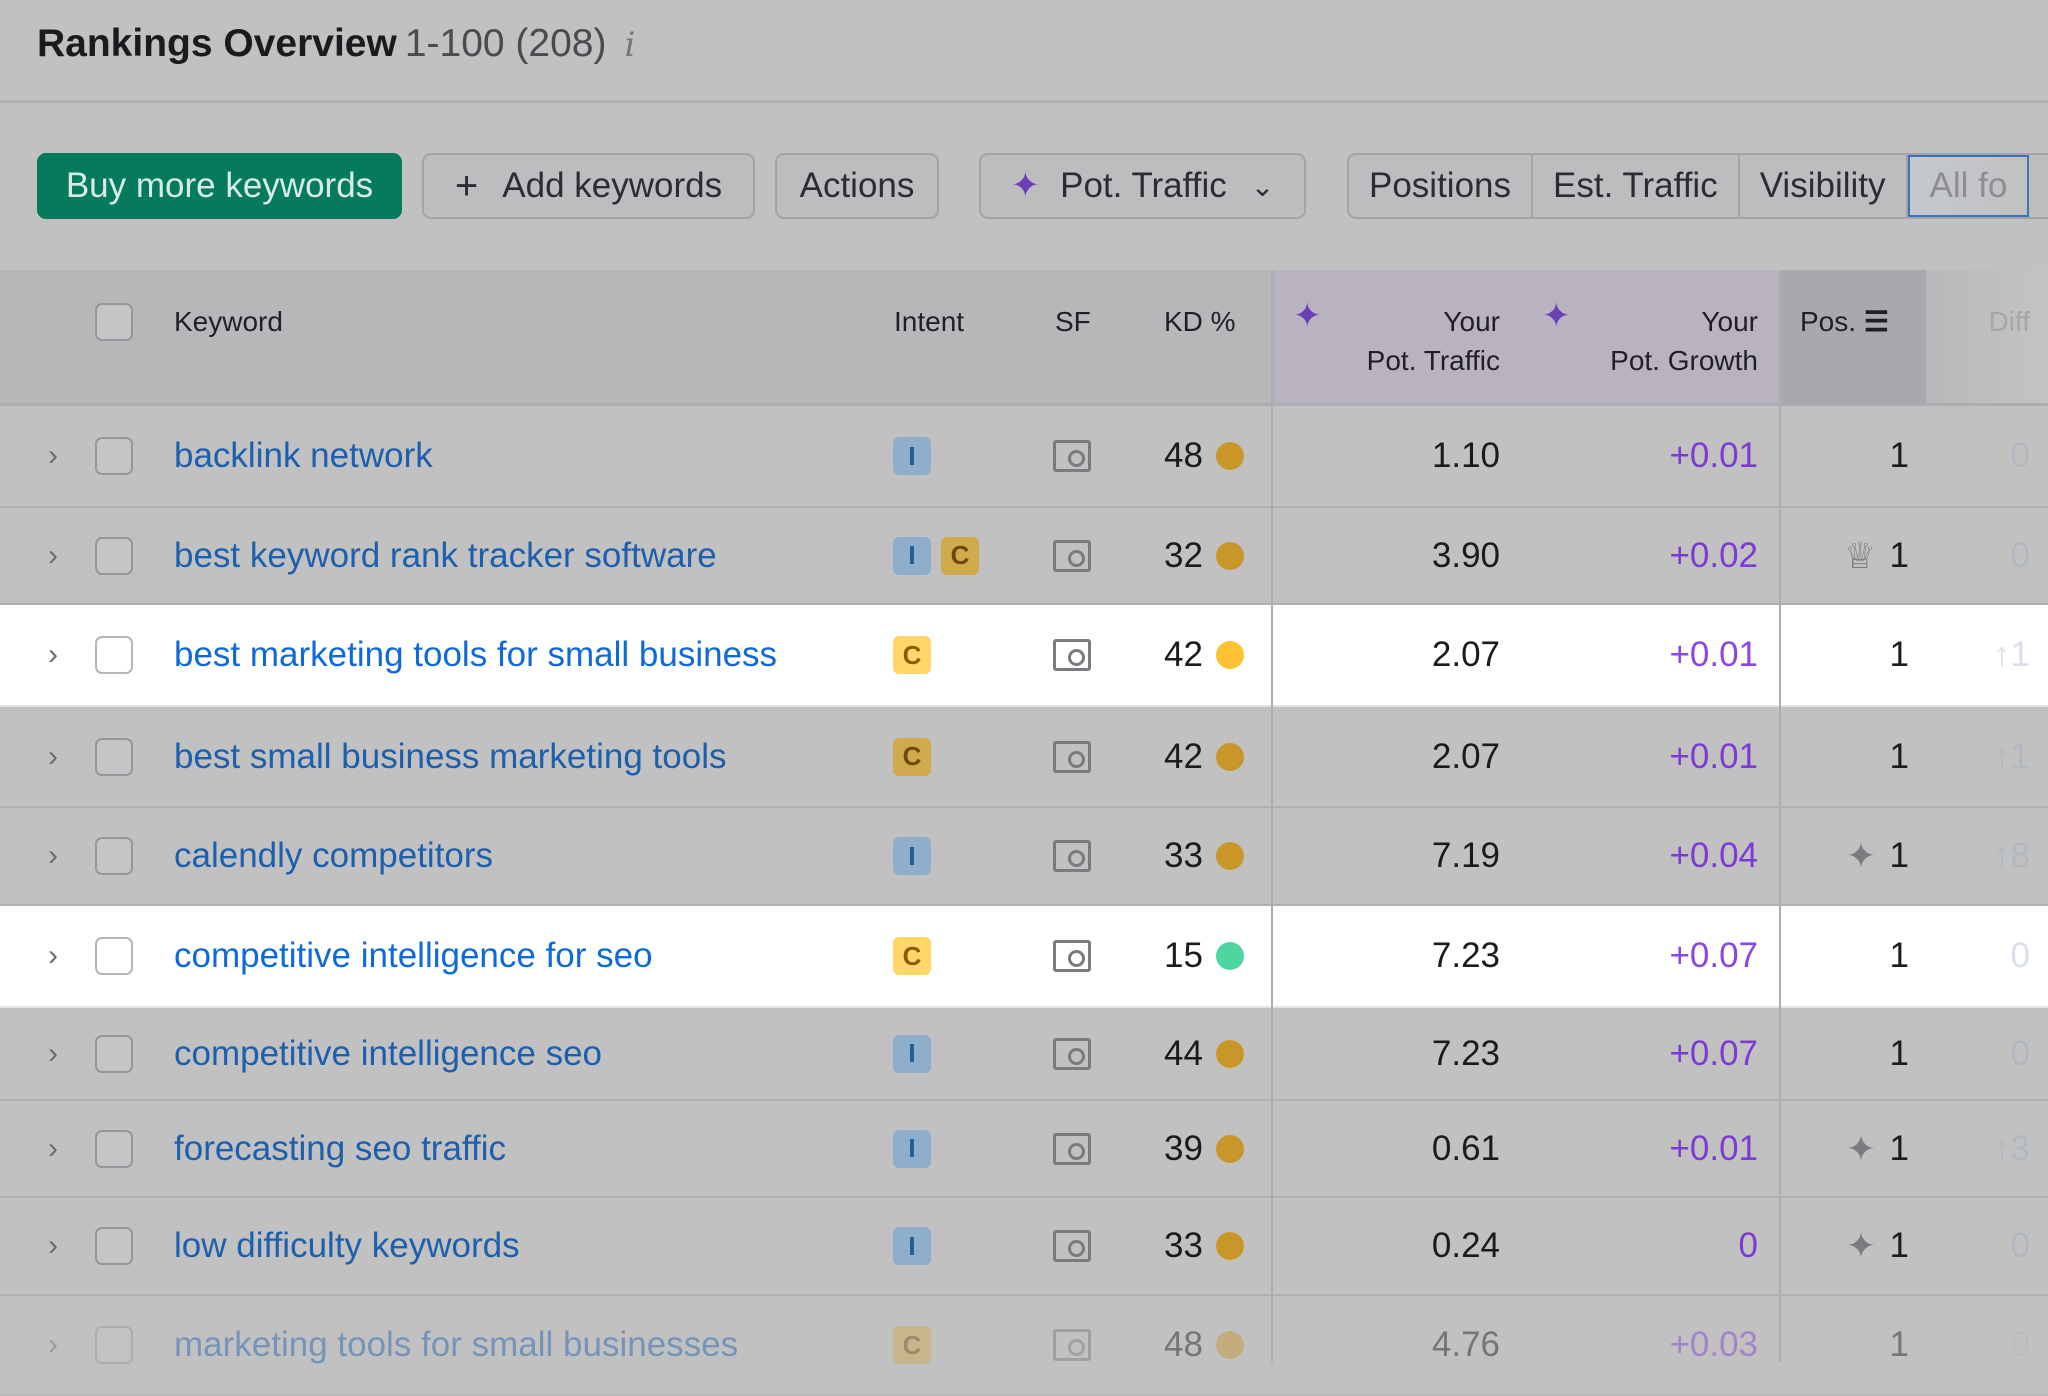 Image resolution: width=2048 pixels, height=1396 pixels. Describe the element at coordinates (857, 186) in the screenshot. I see `actions-button: Actions` at that location.